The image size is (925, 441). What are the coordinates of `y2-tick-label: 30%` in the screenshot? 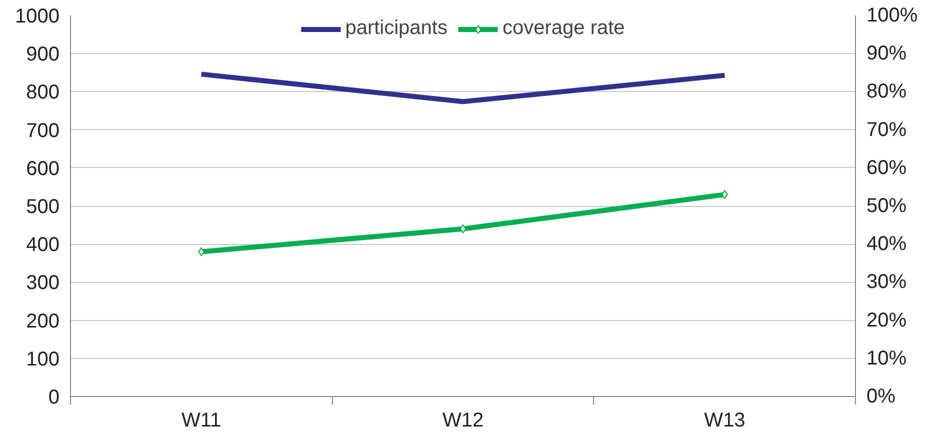 It's located at (886, 282).